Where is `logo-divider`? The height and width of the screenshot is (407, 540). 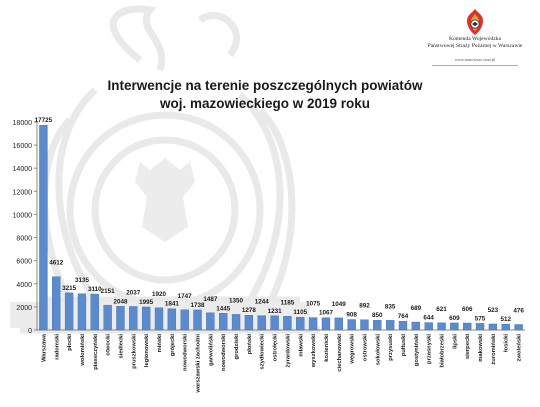 logo-divider is located at coordinates (475, 65).